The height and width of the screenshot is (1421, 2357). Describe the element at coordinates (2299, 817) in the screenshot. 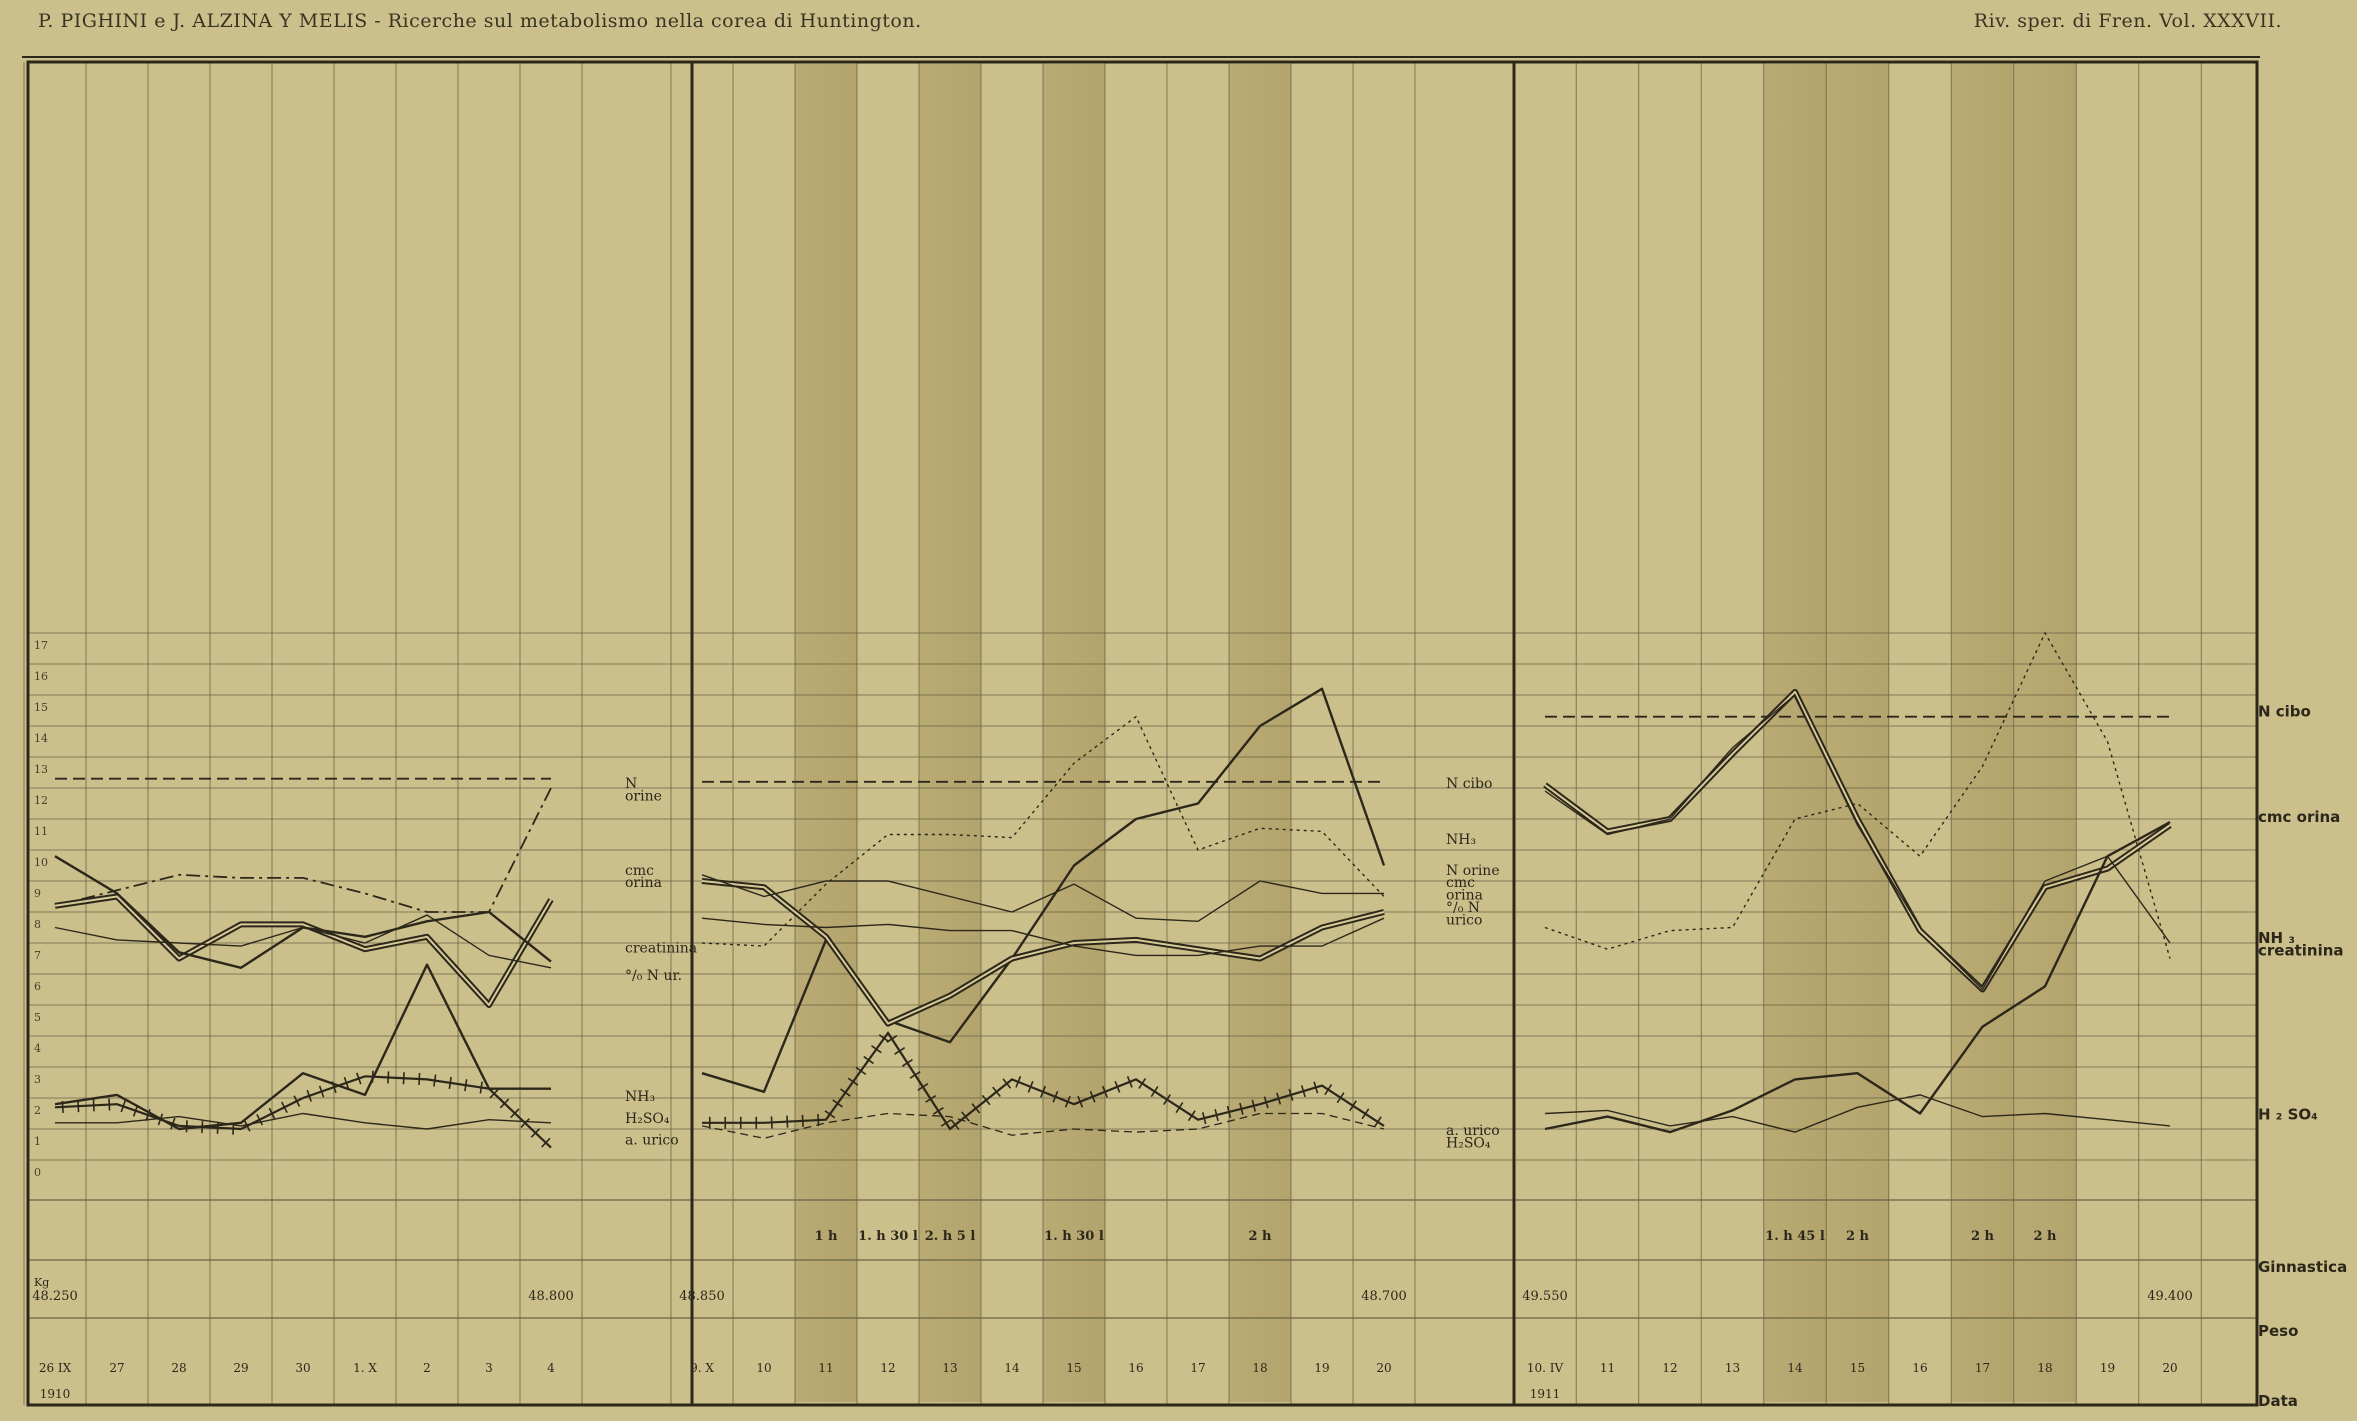

I see `right-series-label: cmc orina` at that location.